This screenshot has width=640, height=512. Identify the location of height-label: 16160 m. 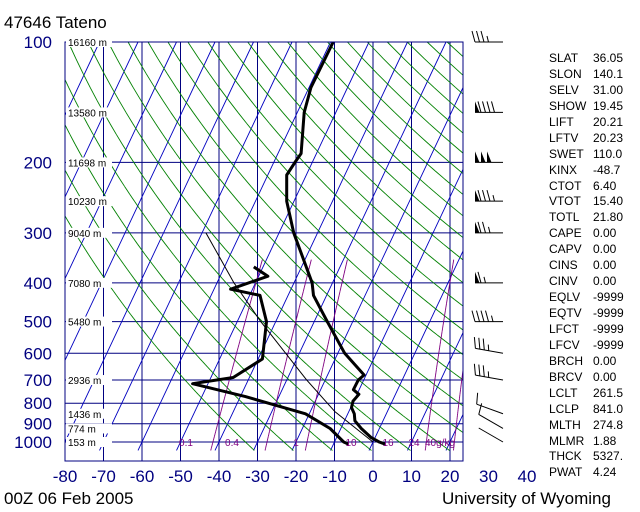
(87, 43).